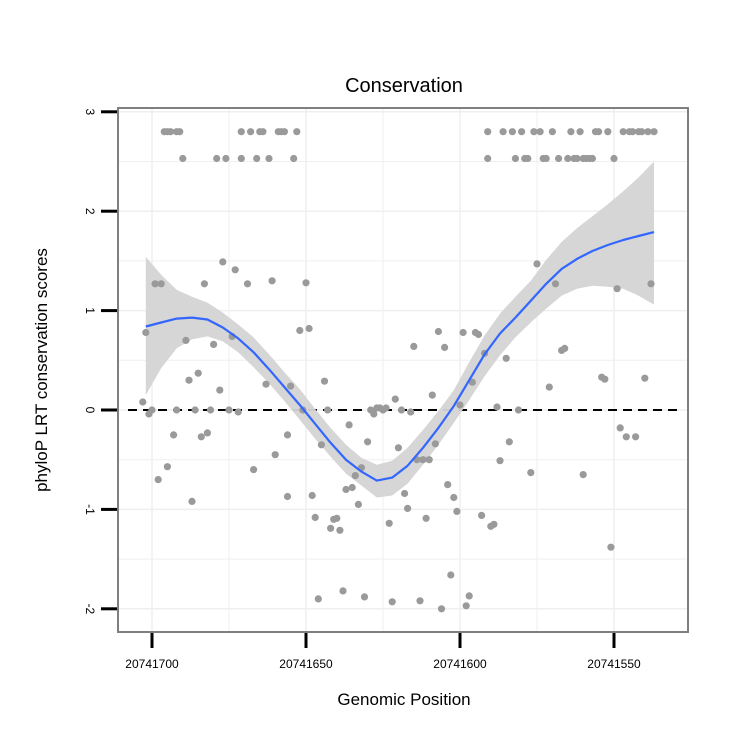 This screenshot has width=750, height=750. What do you see at coordinates (41, 370) in the screenshot?
I see `y-axis-label: phyloP LRT conservation scores` at bounding box center [41, 370].